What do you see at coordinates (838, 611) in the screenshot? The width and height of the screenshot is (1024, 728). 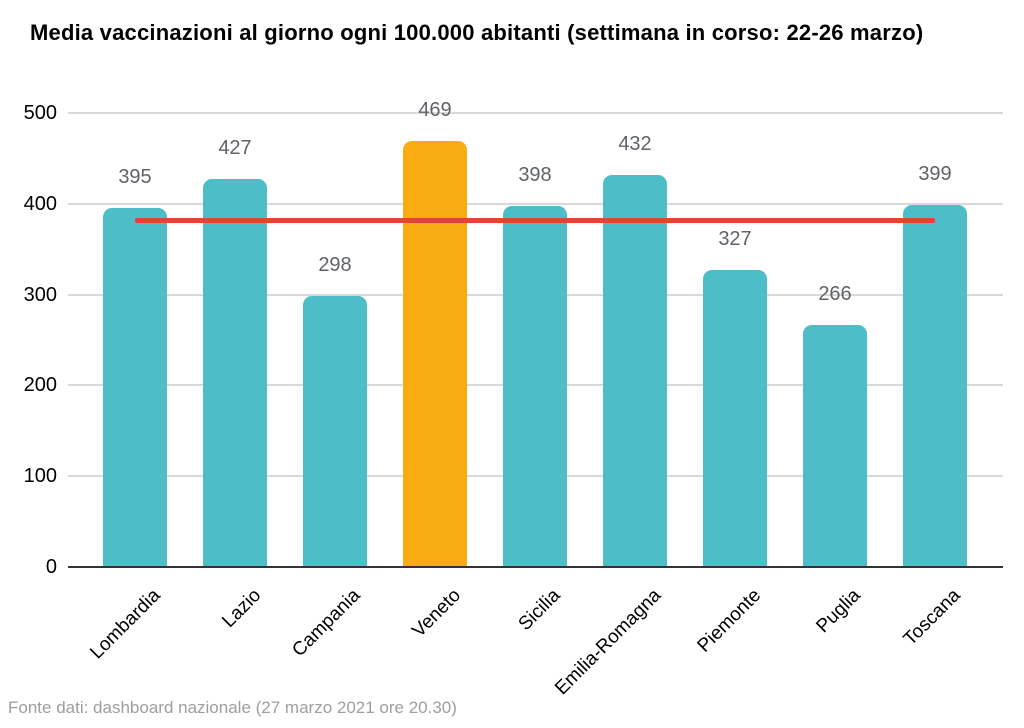 I see `x-label-puglia: Puglia` at bounding box center [838, 611].